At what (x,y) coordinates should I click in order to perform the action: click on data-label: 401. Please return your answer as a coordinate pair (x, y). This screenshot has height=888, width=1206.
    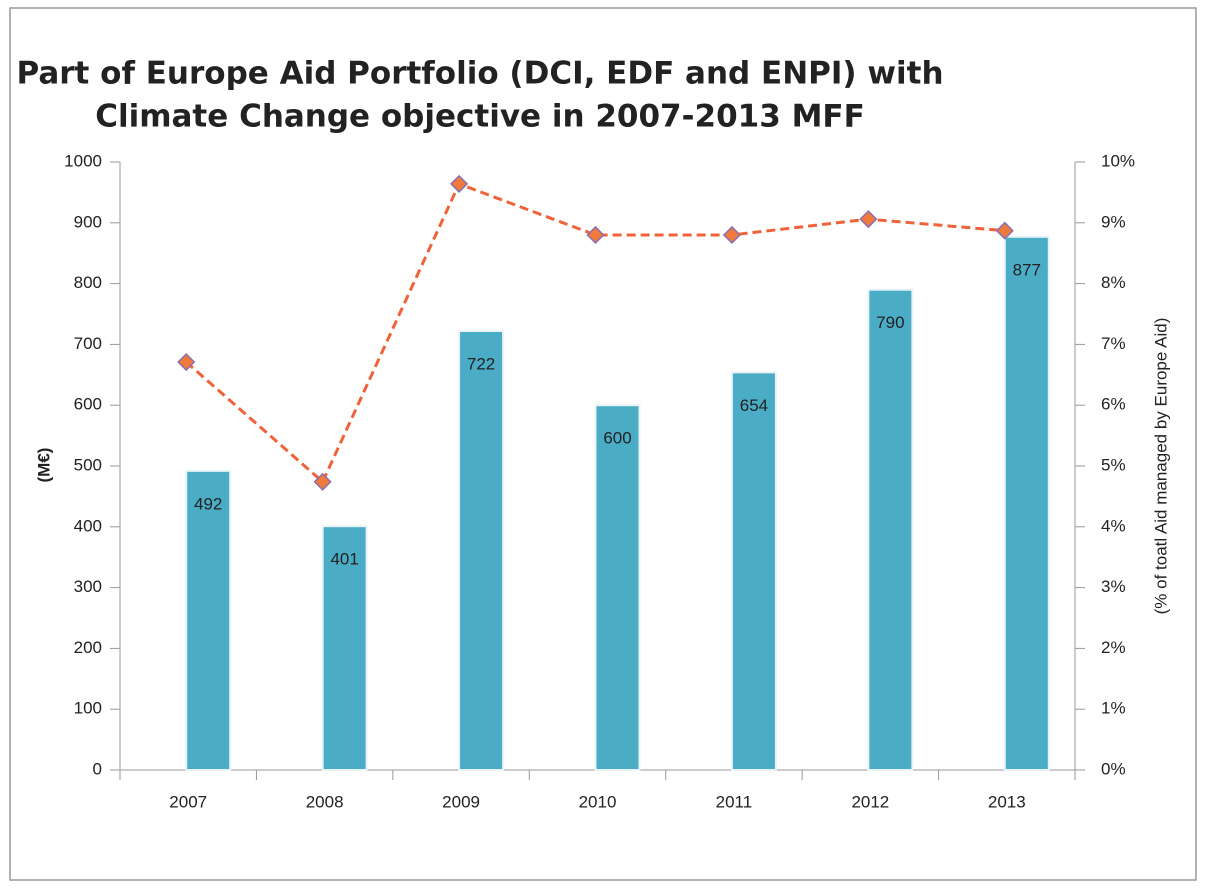
    Looking at the image, I should click on (344, 559).